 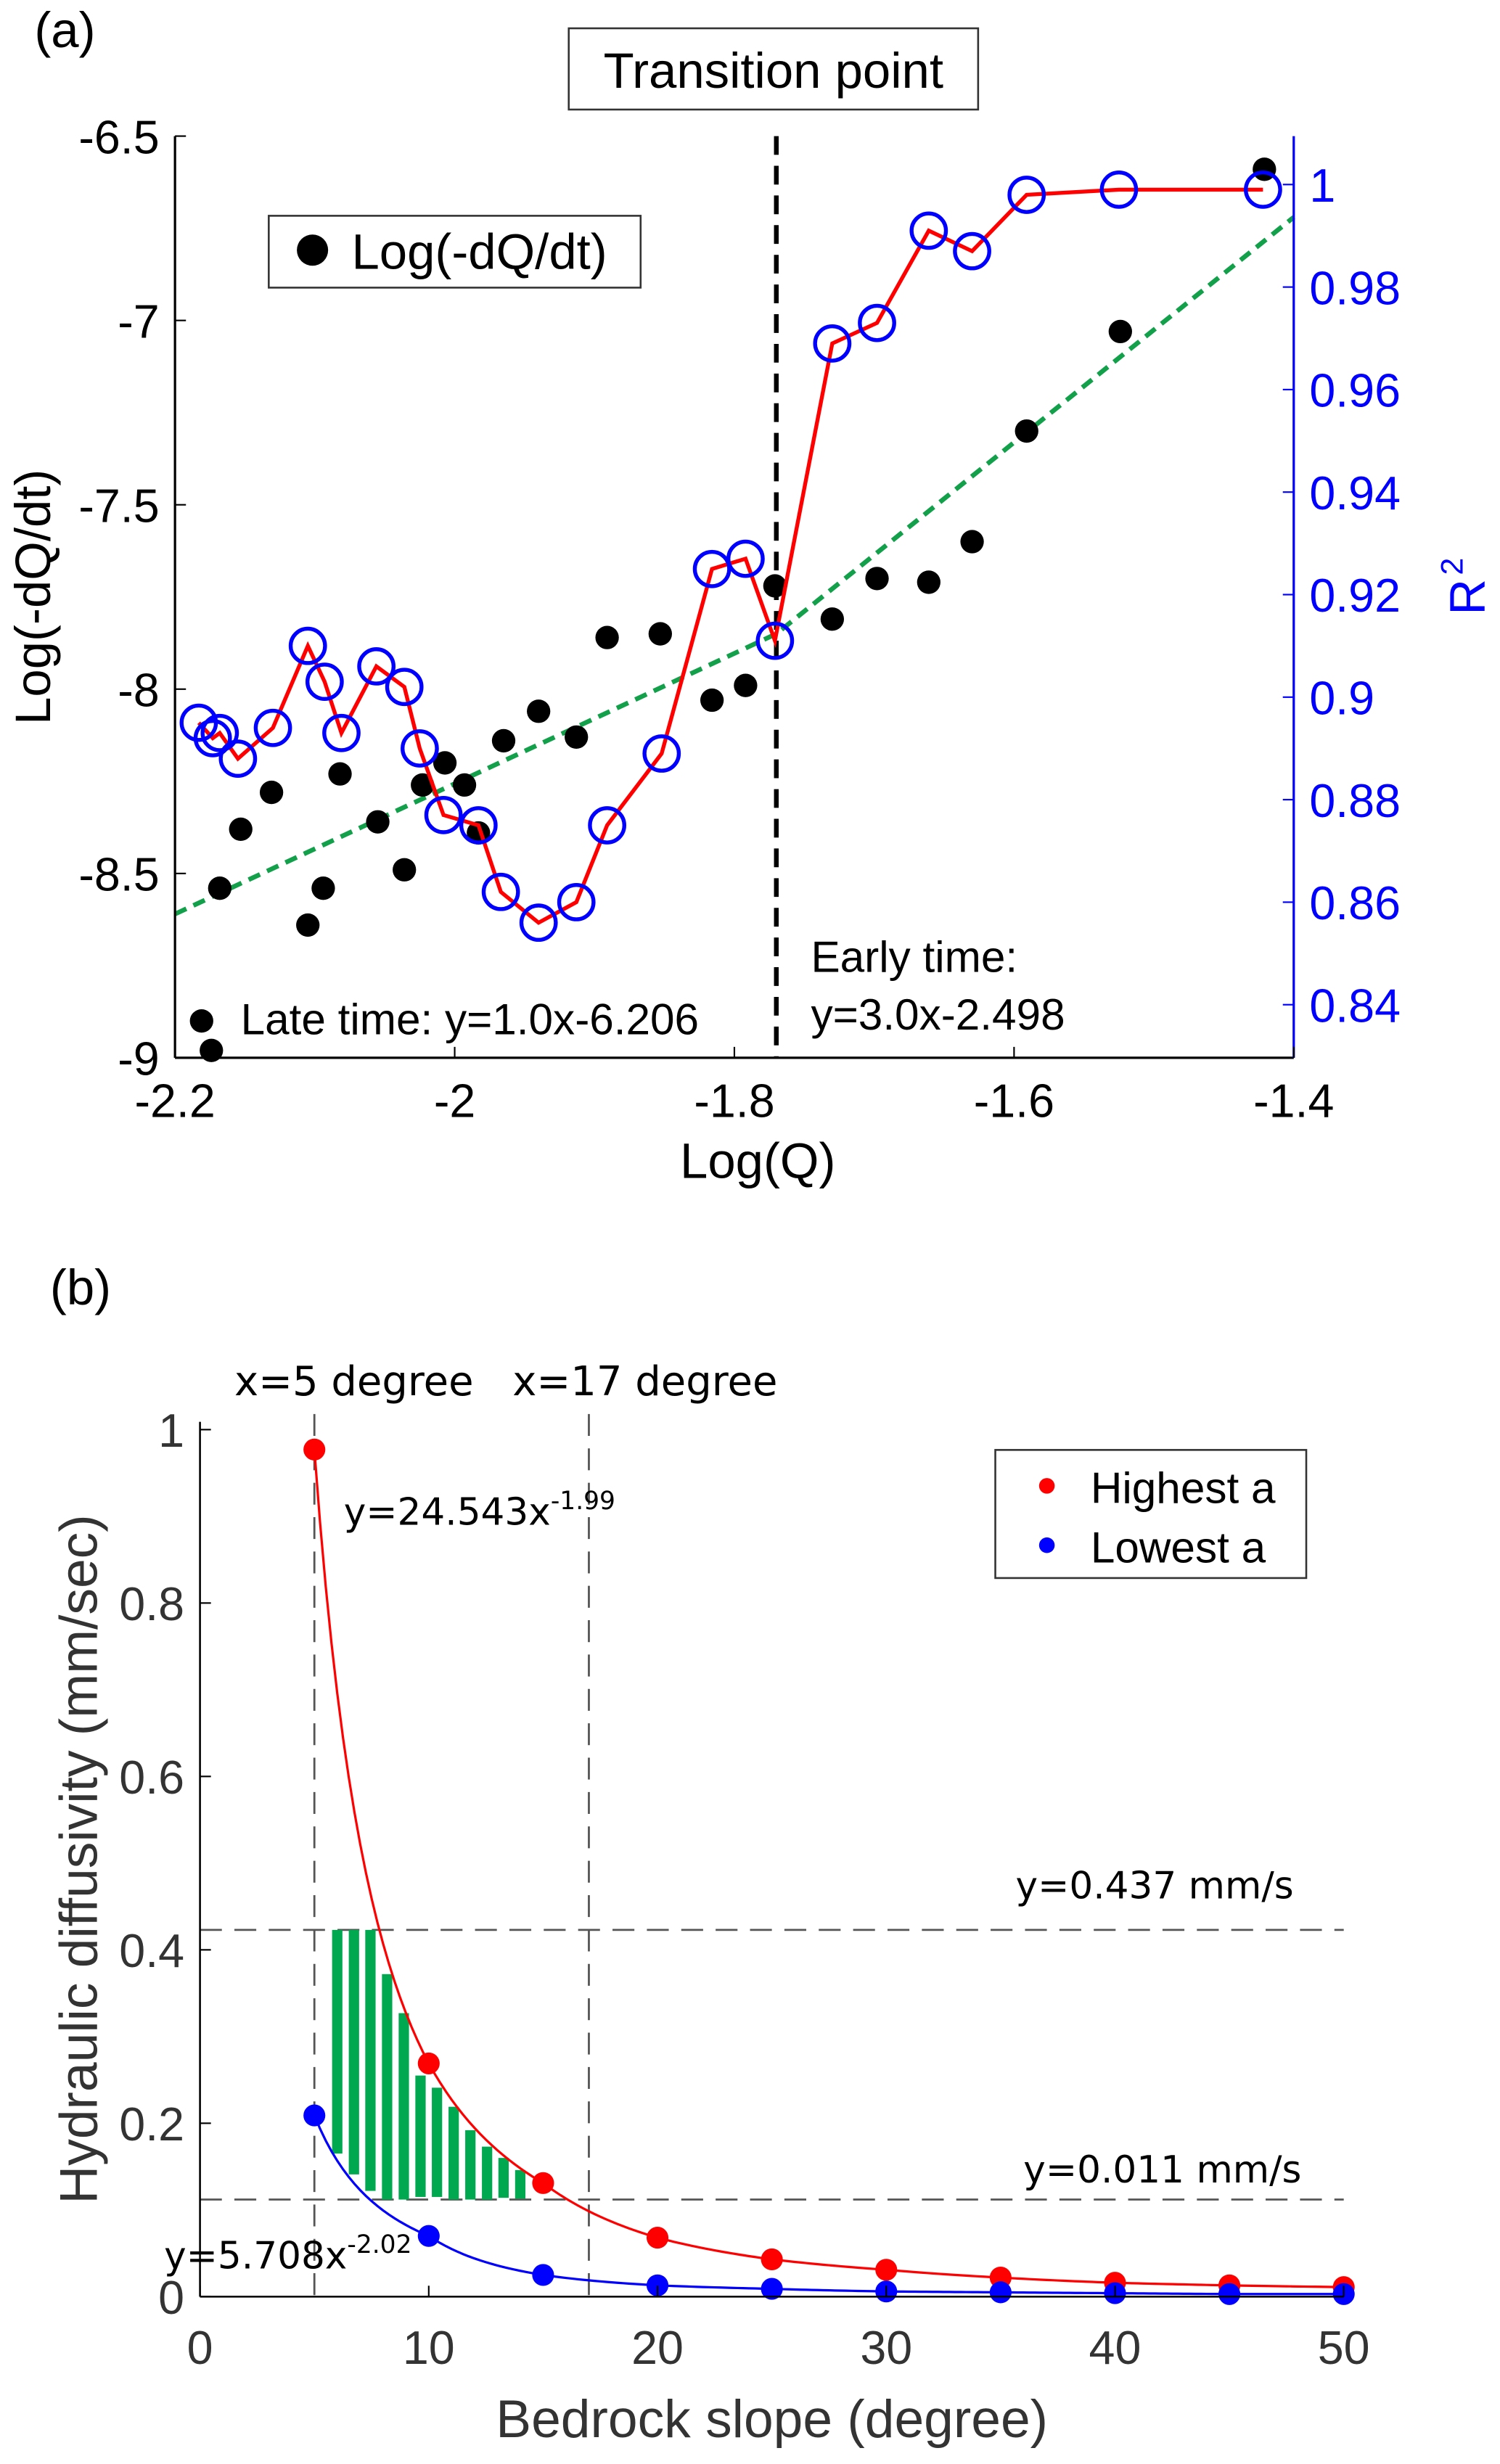 What do you see at coordinates (33, 597) in the screenshot?
I see `y-axis-label: Log(-dQ/dt)` at bounding box center [33, 597].